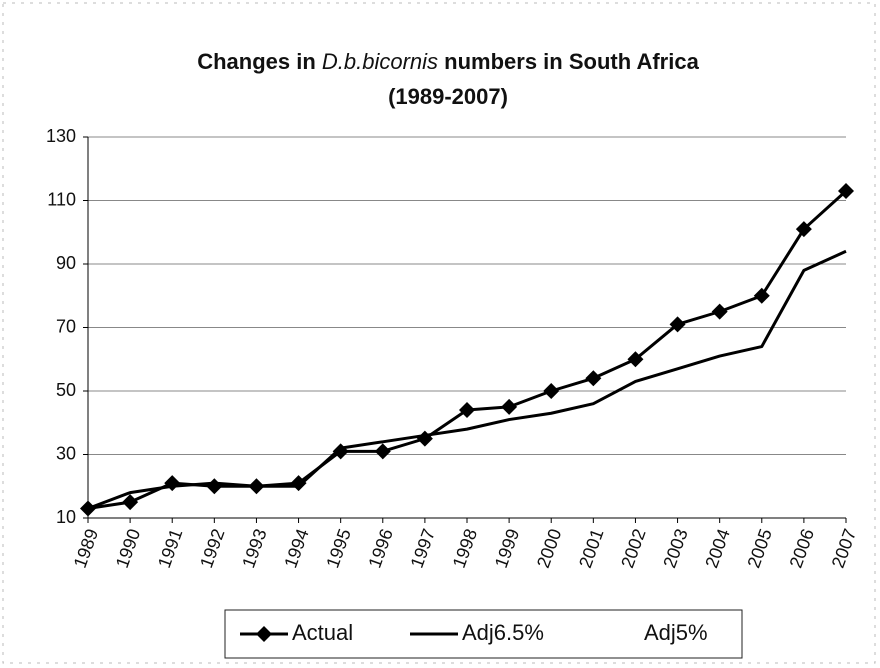 This screenshot has height=668, width=880. Describe the element at coordinates (66, 263) in the screenshot. I see `y-tick-label: 90` at that location.